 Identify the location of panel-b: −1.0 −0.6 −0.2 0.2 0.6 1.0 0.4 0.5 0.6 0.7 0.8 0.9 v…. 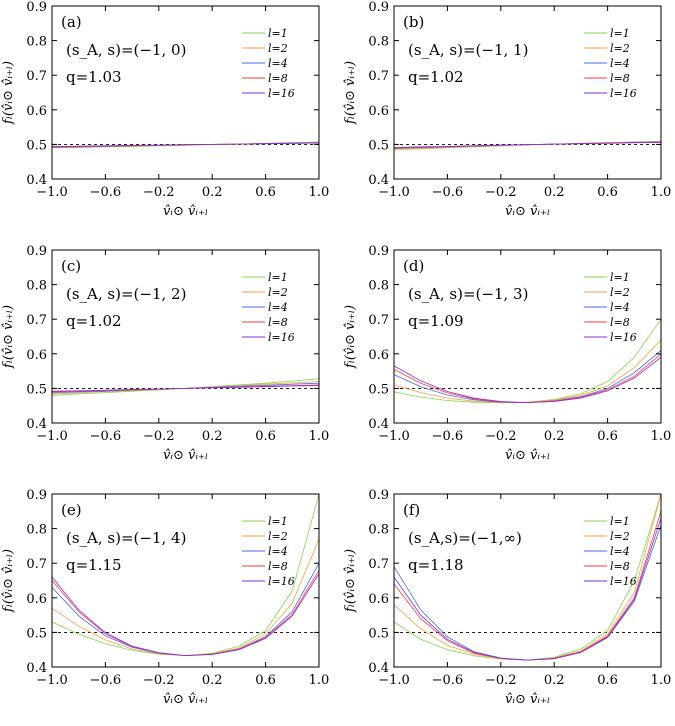
(507, 109).